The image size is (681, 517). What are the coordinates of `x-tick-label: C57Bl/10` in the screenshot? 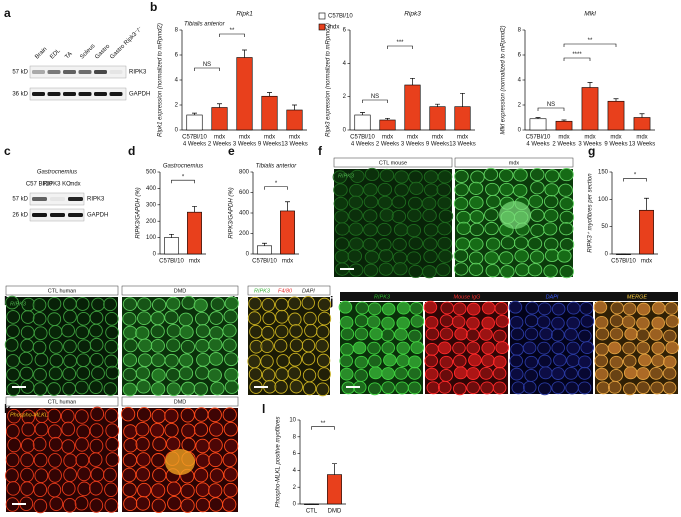 It's located at (194, 138).